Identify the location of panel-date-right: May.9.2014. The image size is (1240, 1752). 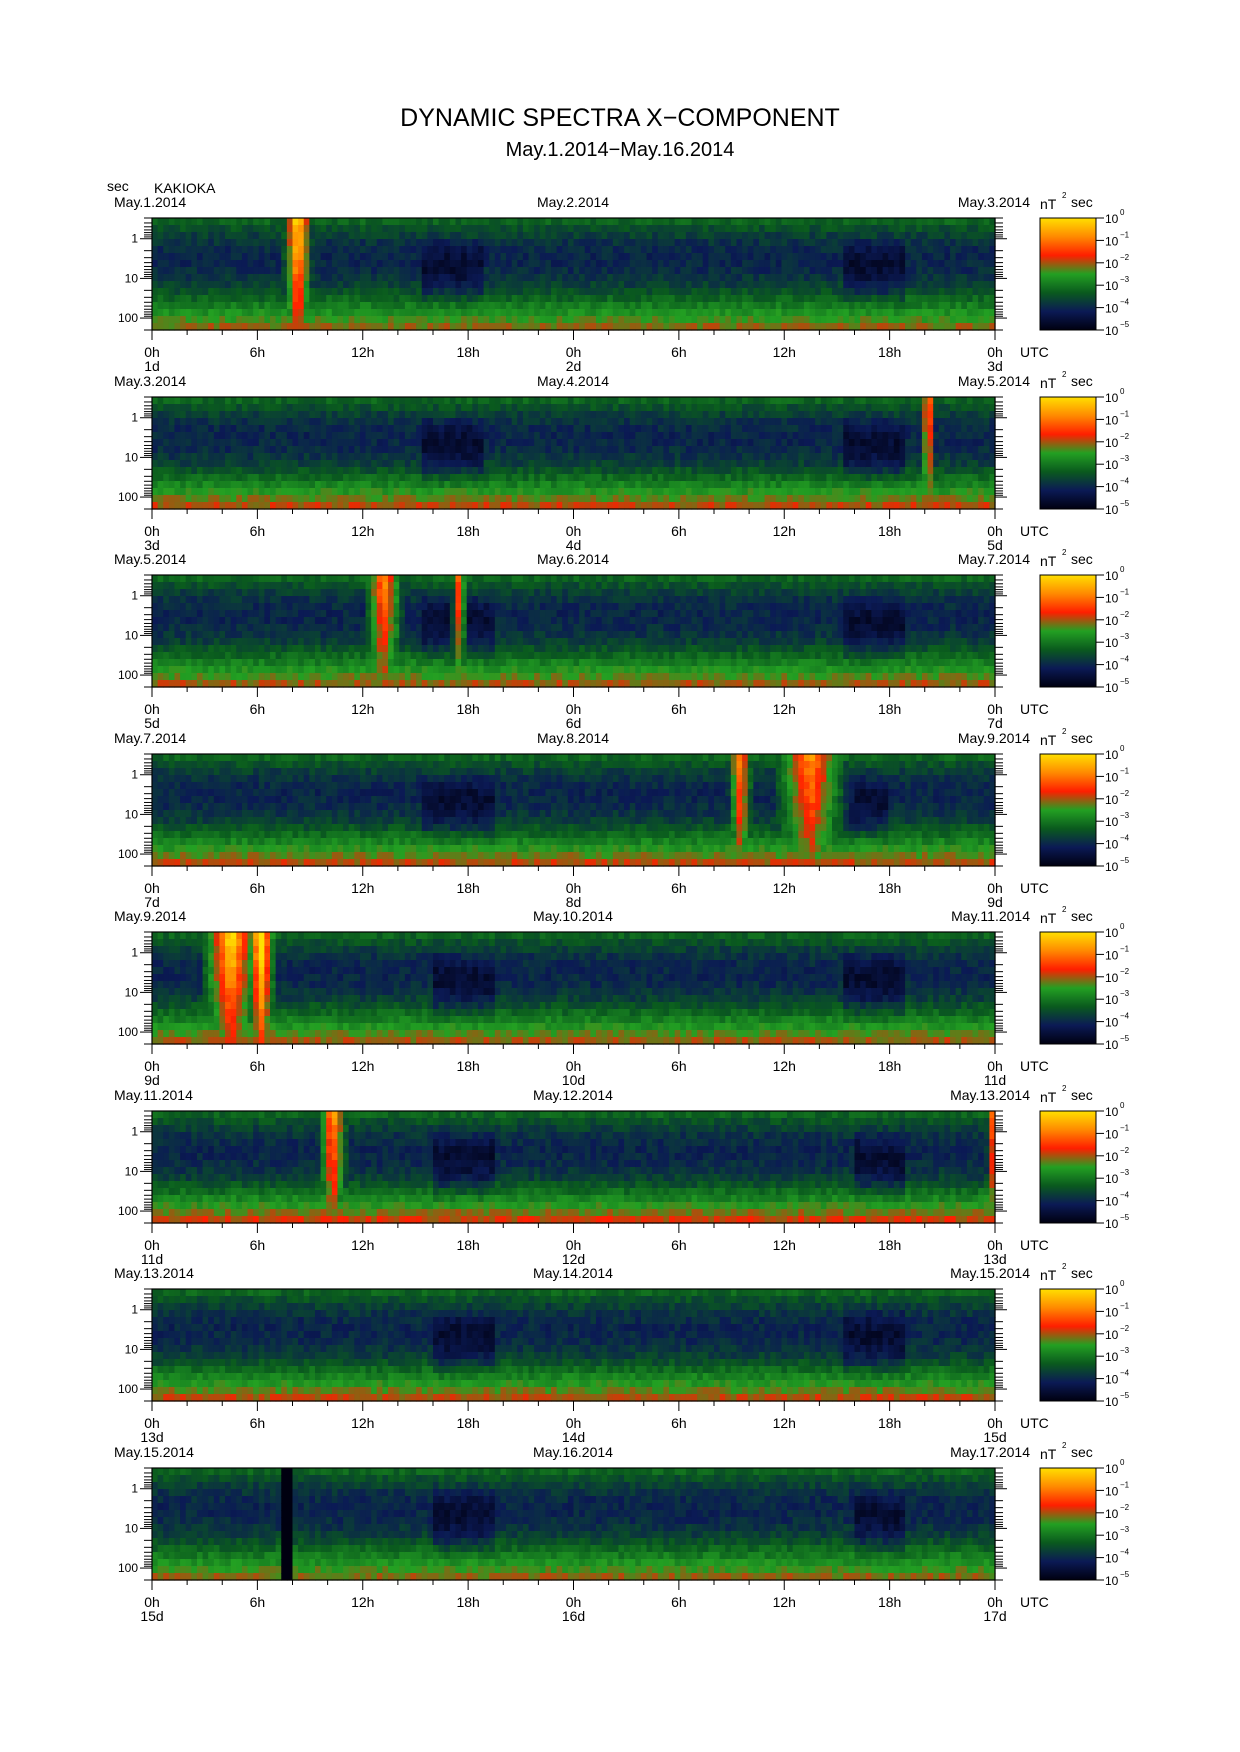
(994, 738).